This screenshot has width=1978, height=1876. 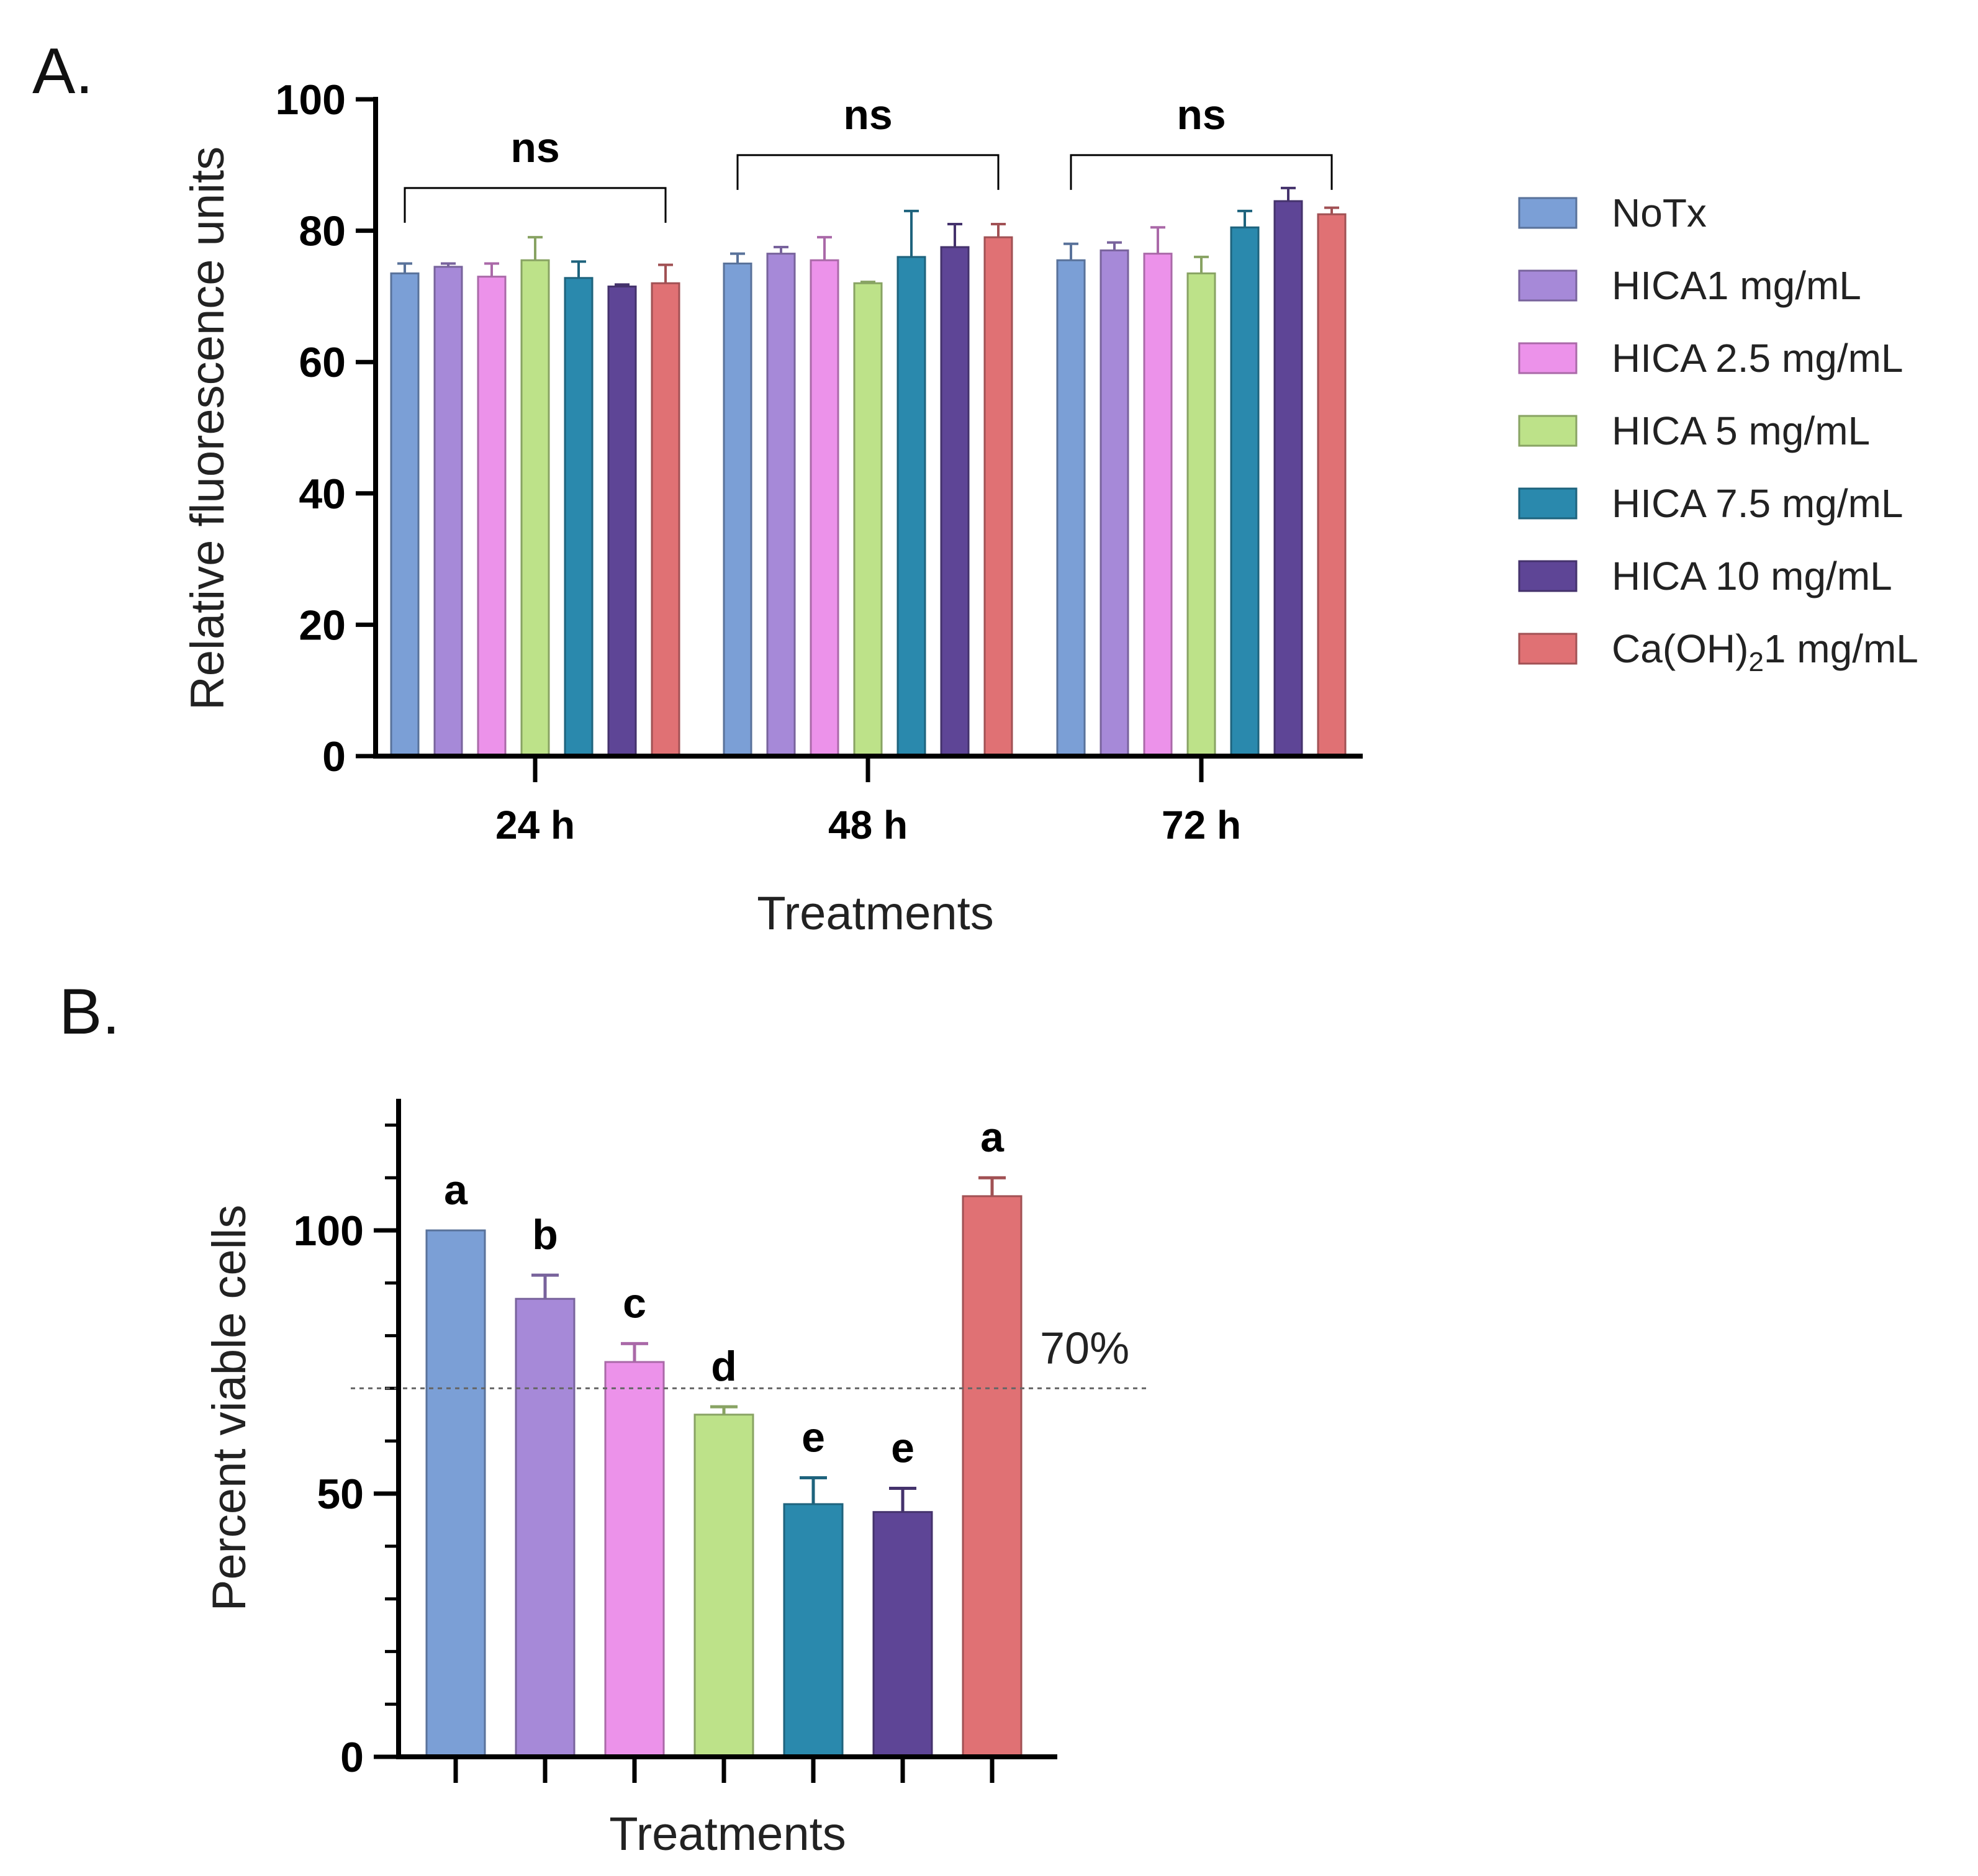 What do you see at coordinates (322, 625) in the screenshot?
I see `y-tick-label: 20` at bounding box center [322, 625].